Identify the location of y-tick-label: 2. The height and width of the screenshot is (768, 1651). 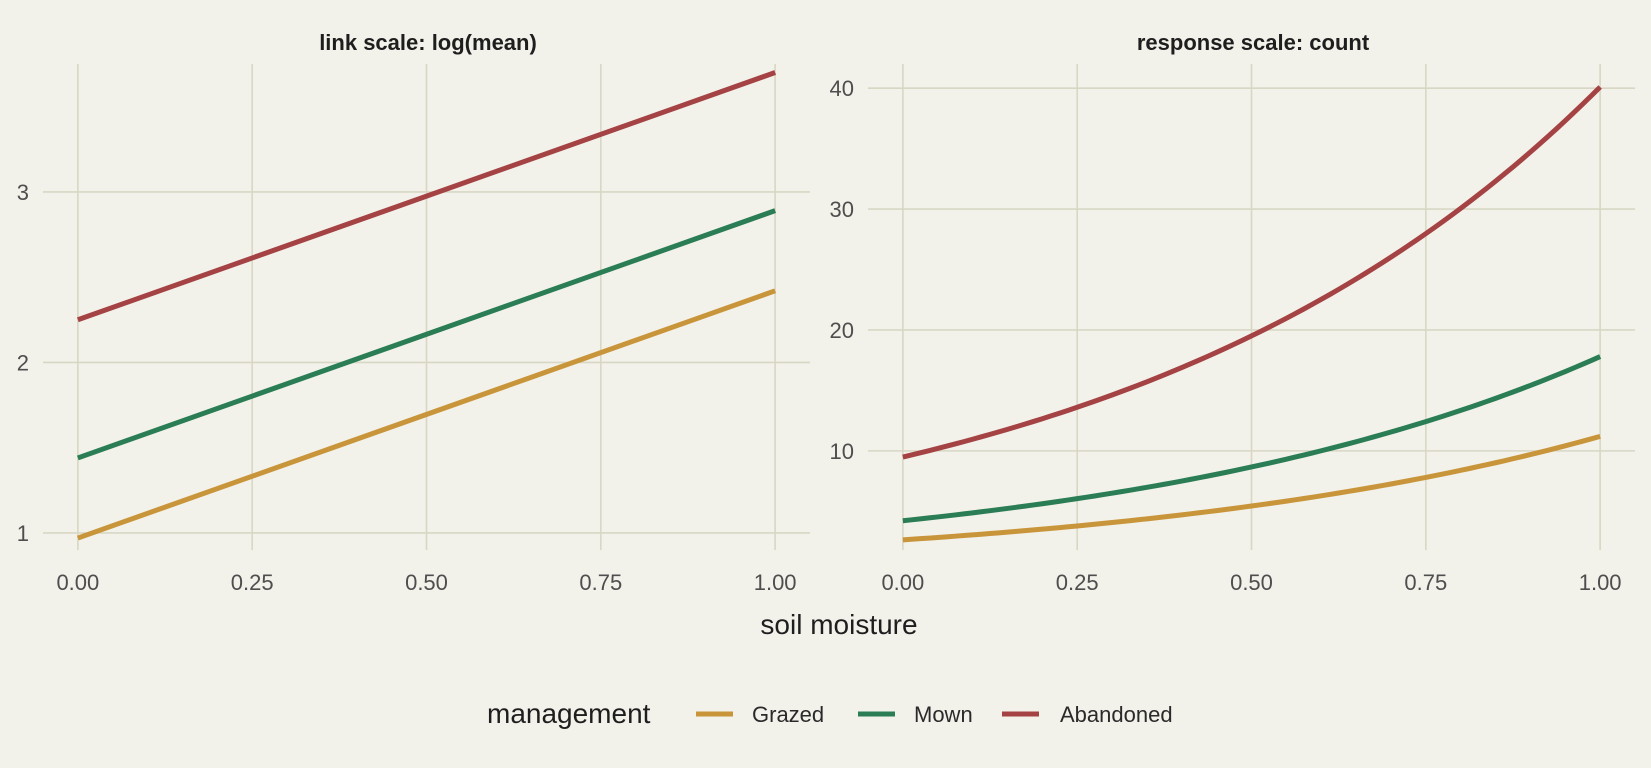
(23, 362).